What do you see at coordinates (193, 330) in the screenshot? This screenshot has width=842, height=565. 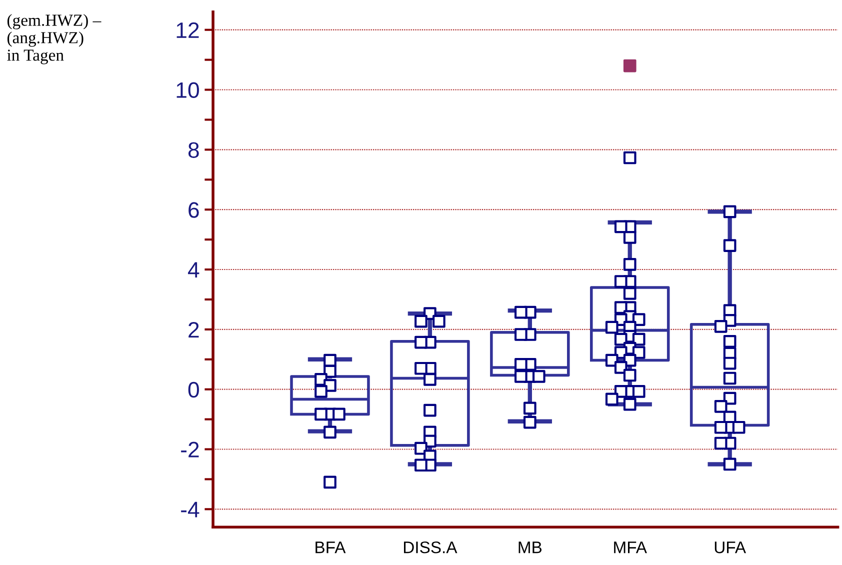 I see `y-tick-label: 2` at bounding box center [193, 330].